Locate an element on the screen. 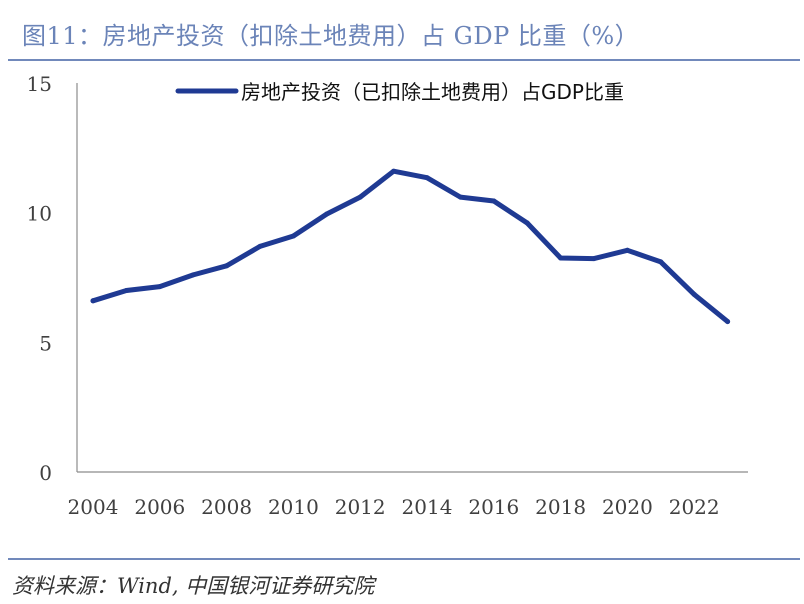 This screenshot has width=804, height=604. y-tick-label: 10 is located at coordinates (39, 214).